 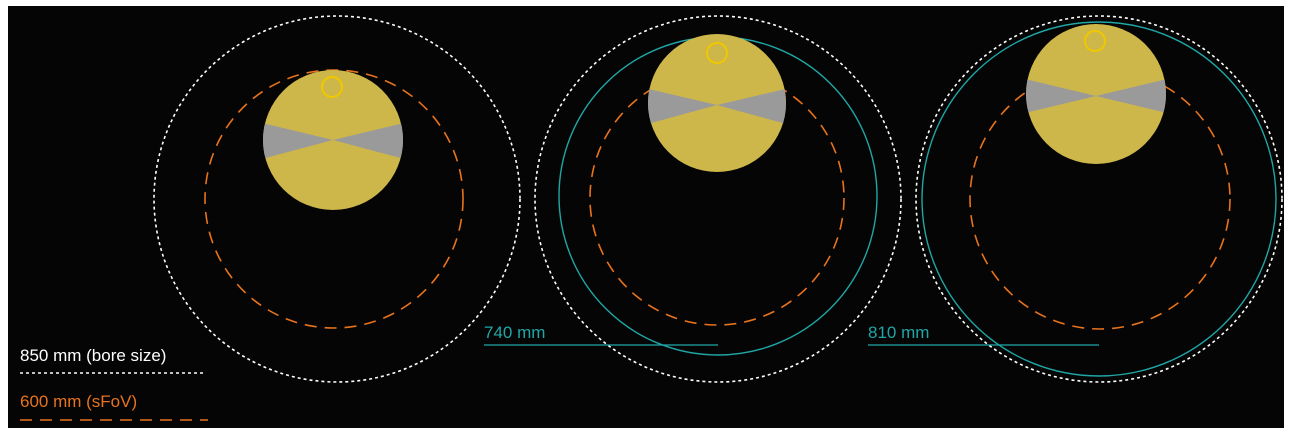 I want to click on legend-bore-label: 850 mm (bore size), so click(x=93, y=355).